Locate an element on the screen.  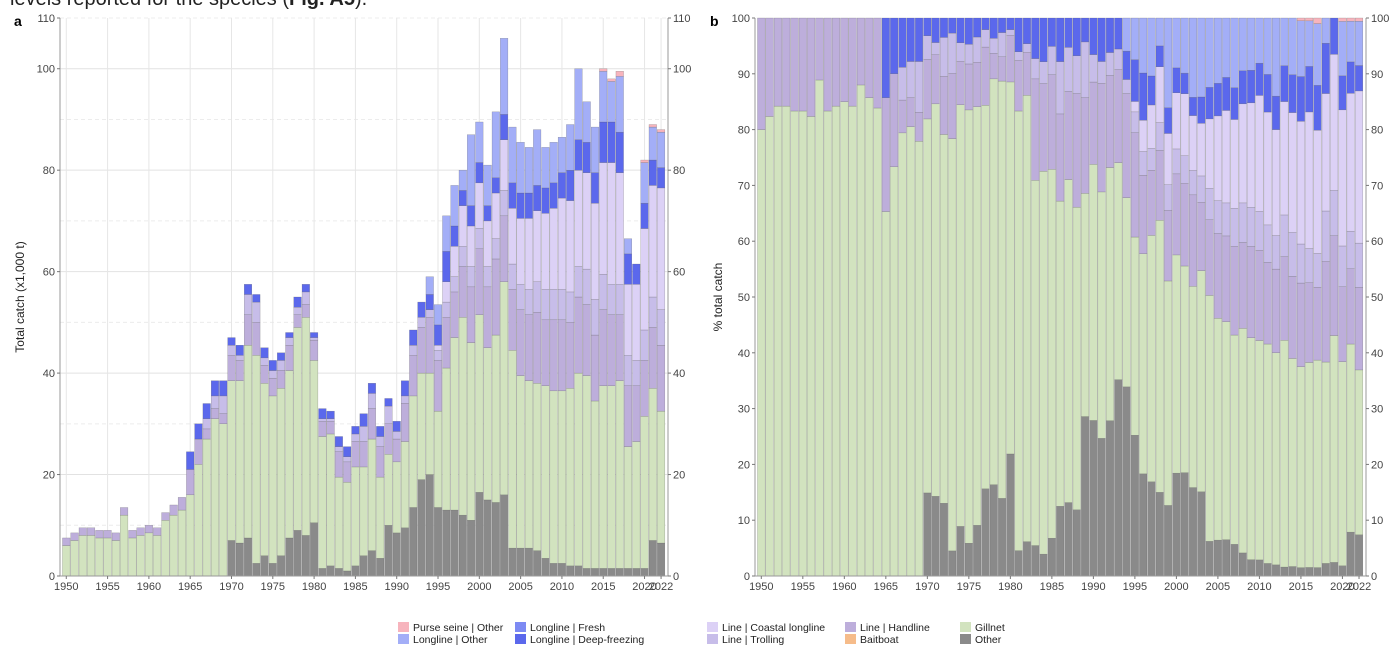
x-tick-label: 1980 is located at coordinates (314, 587).